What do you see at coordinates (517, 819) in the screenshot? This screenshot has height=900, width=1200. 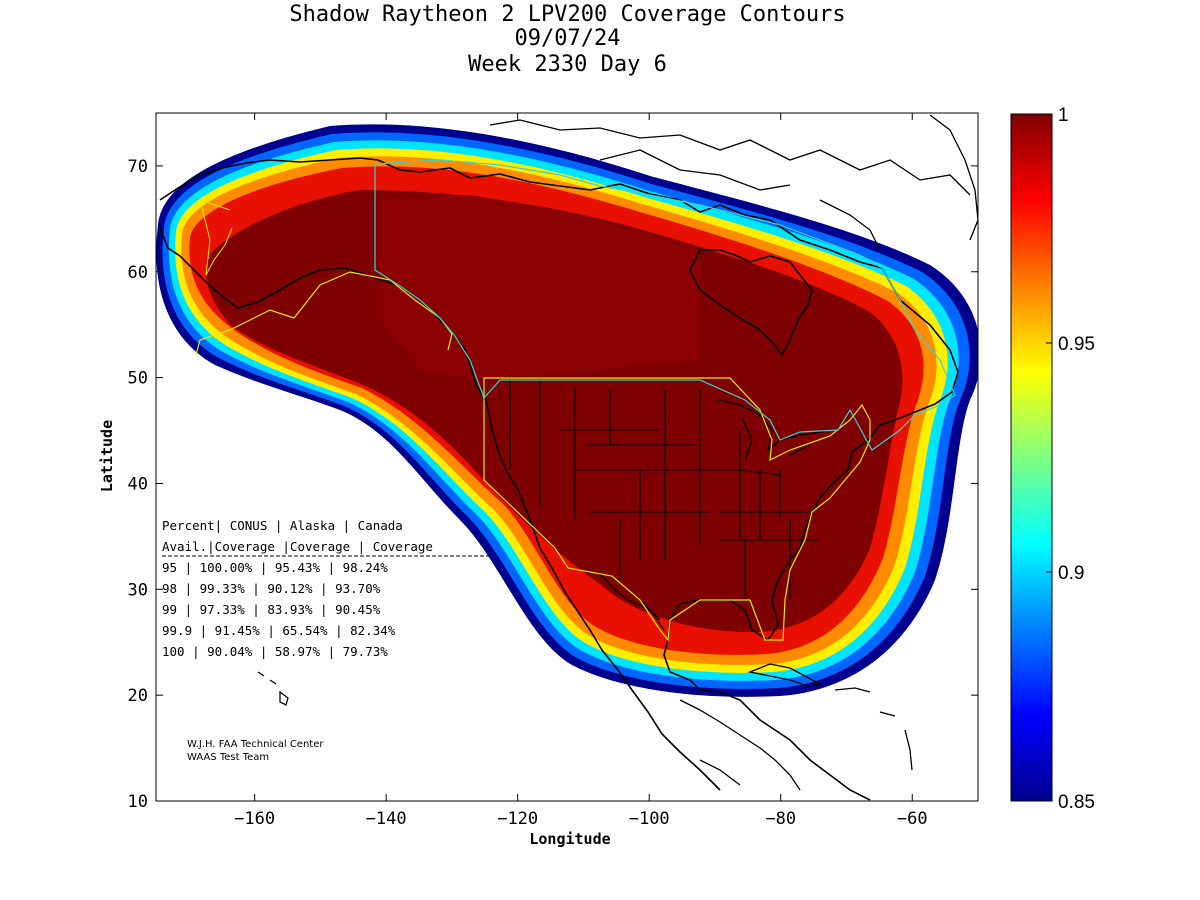 I see `x-tick-label: −120` at bounding box center [517, 819].